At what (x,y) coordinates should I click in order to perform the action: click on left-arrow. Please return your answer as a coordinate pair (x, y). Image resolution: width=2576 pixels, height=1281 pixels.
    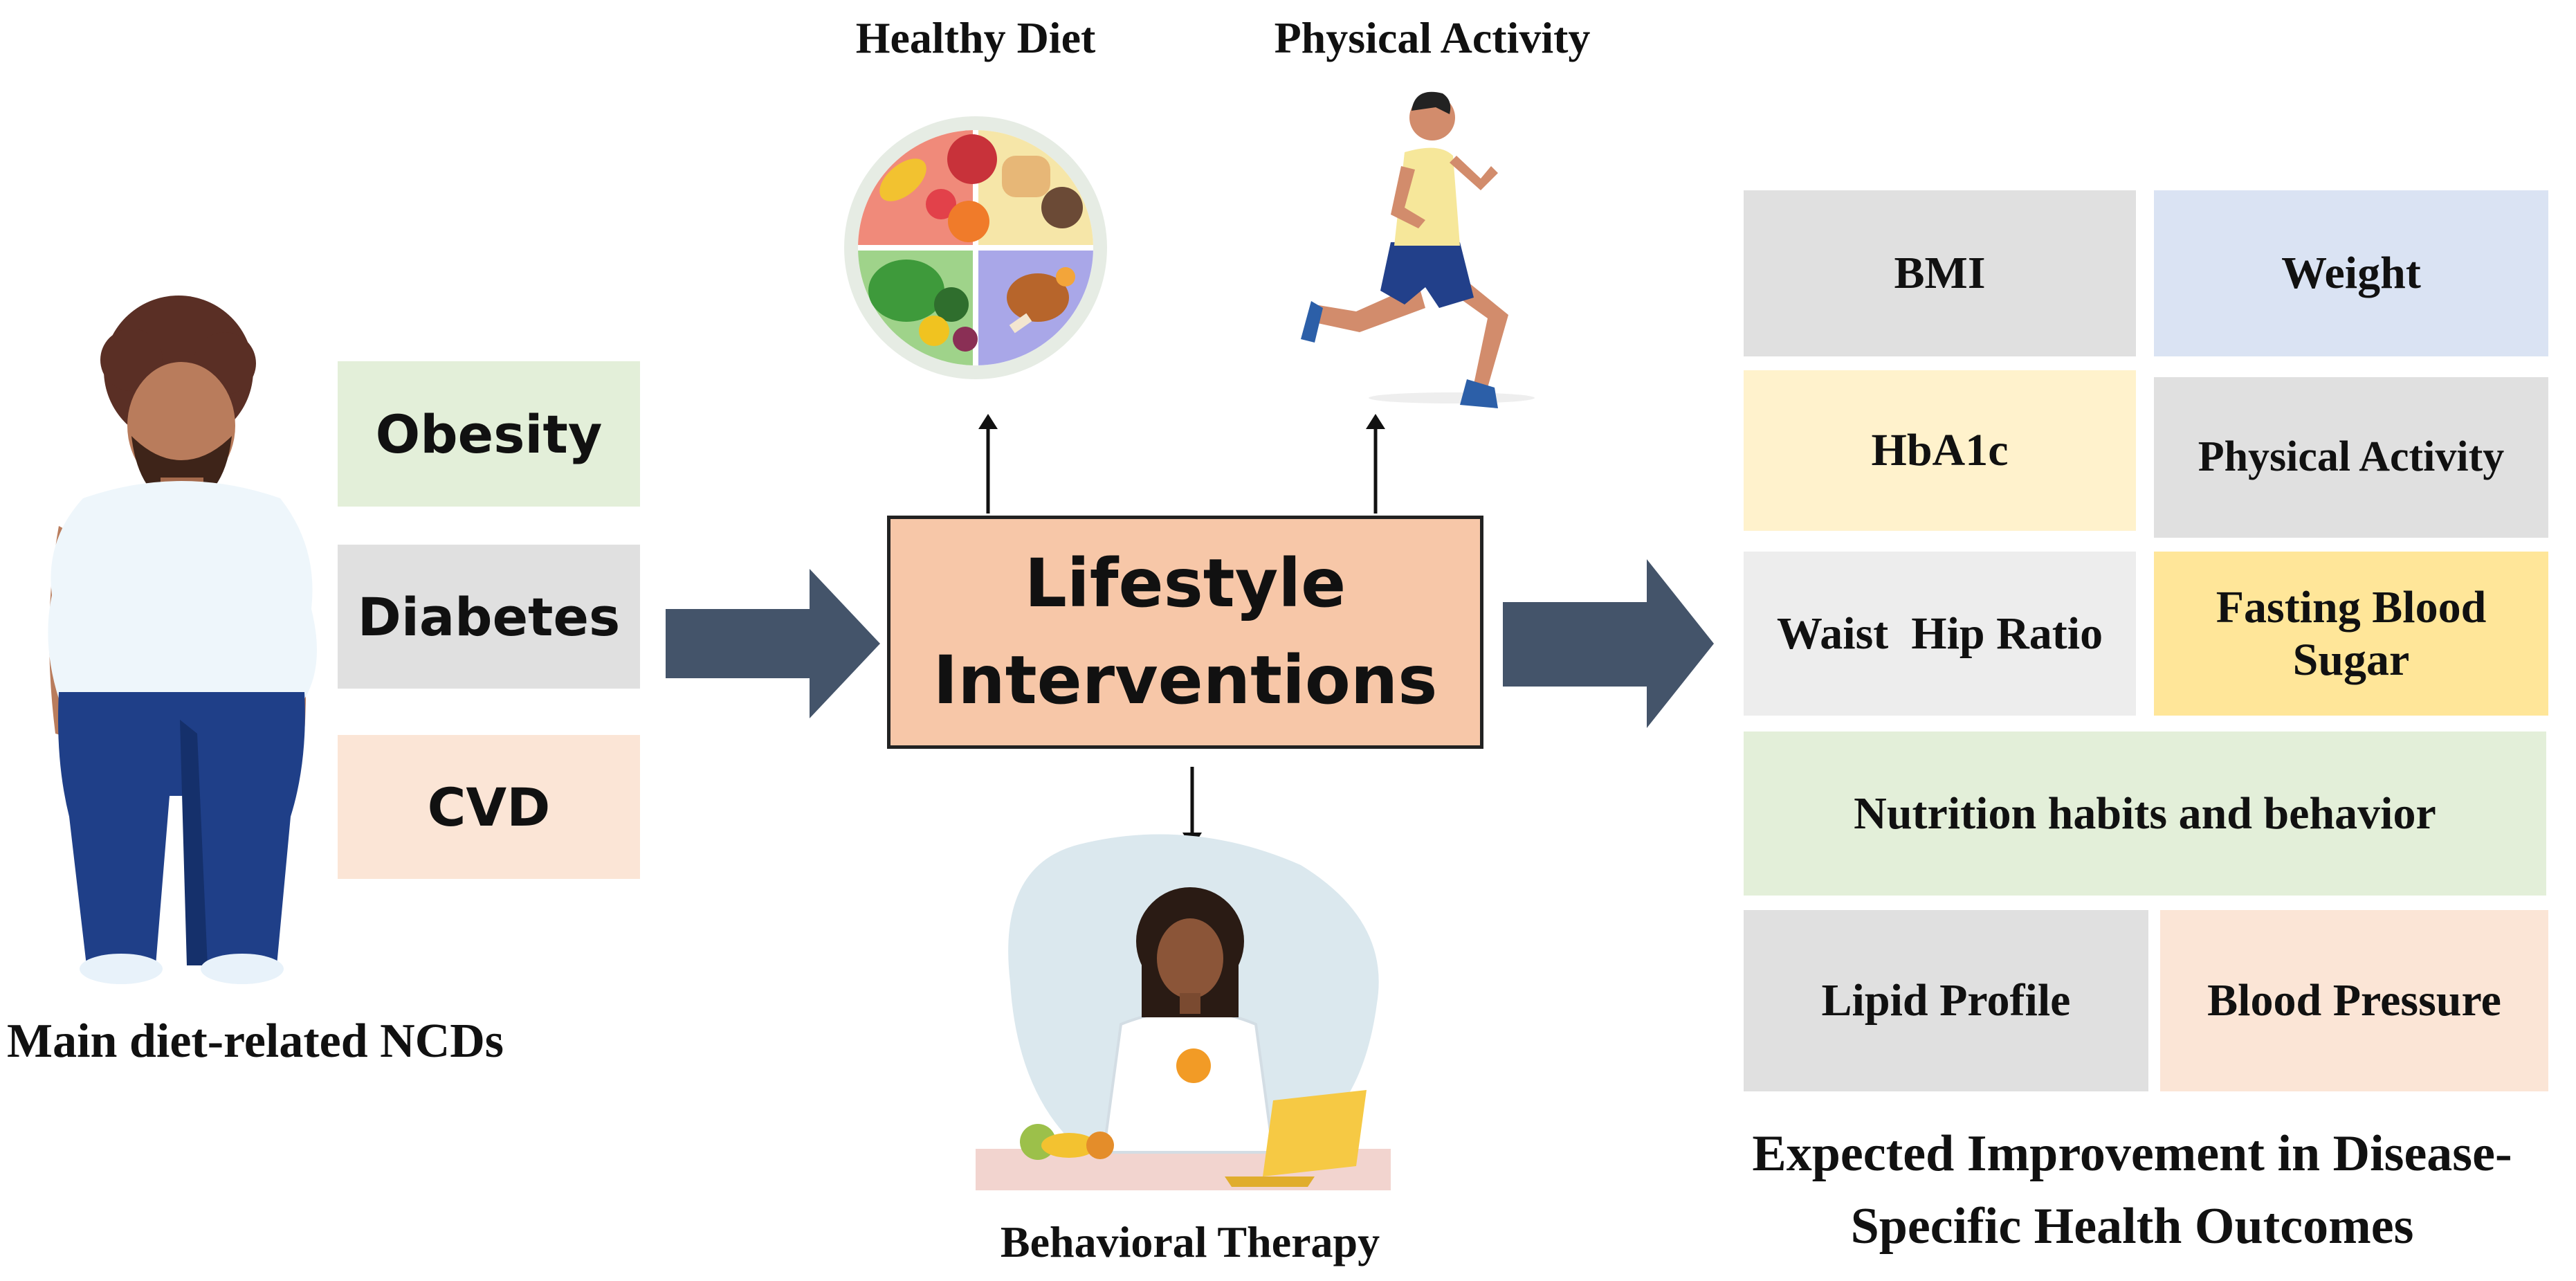
    Looking at the image, I should click on (773, 643).